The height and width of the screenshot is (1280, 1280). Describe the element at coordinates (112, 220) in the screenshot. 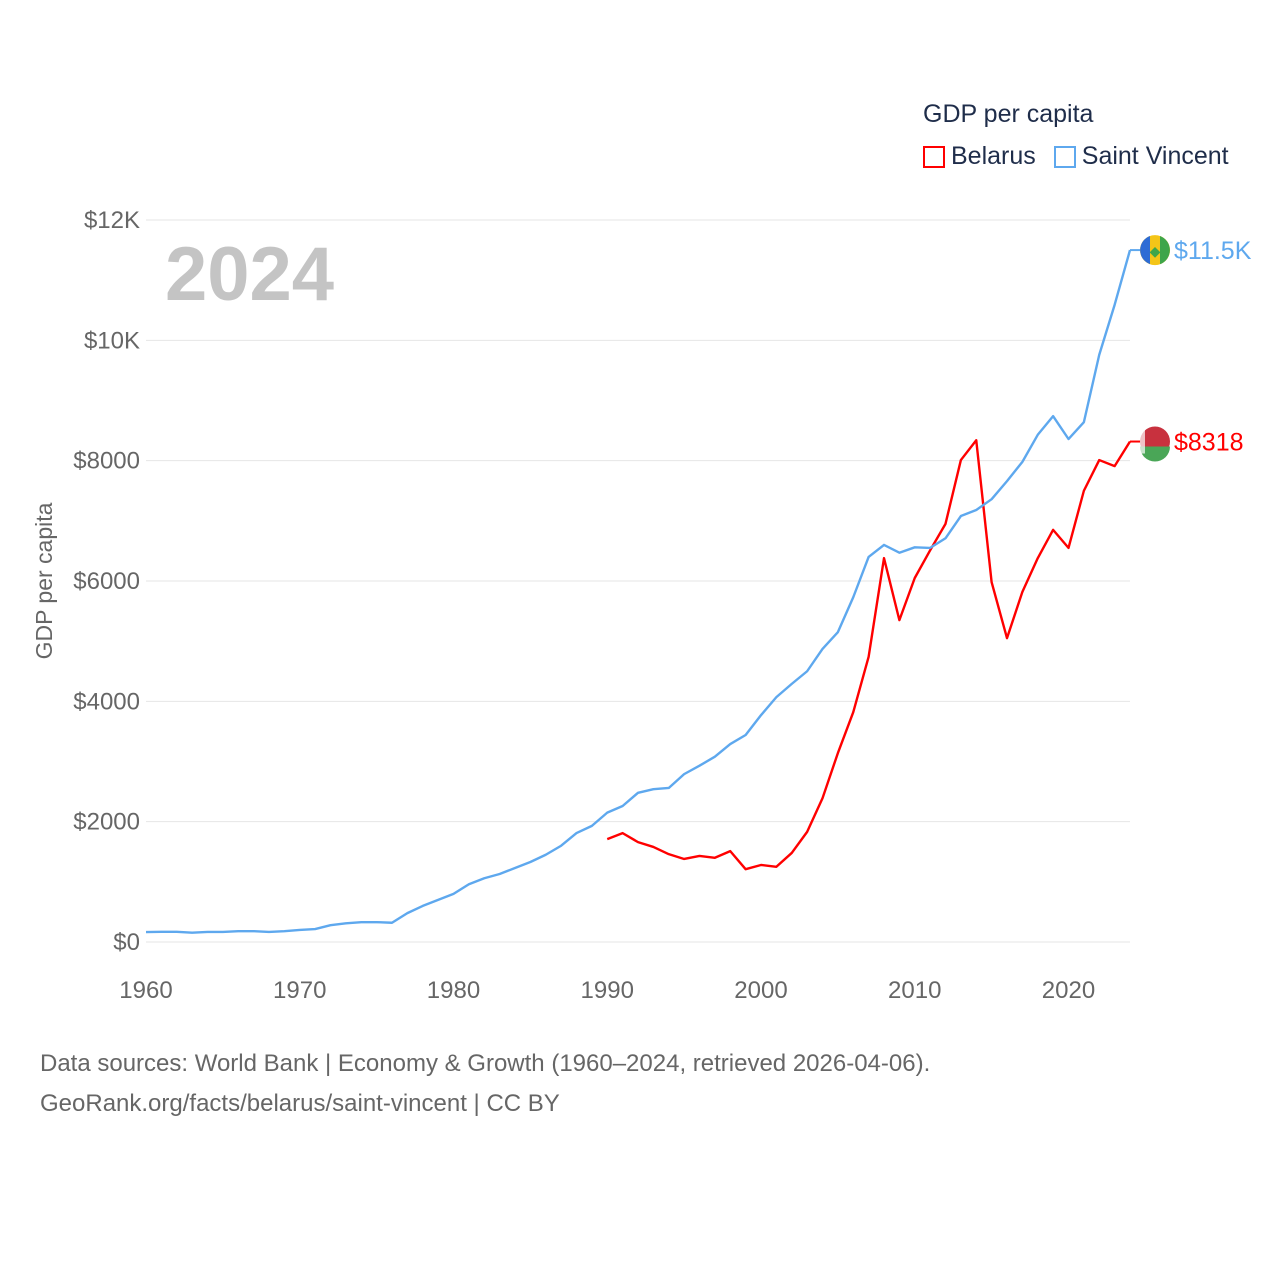

I see `y-tick-label: $12K` at that location.